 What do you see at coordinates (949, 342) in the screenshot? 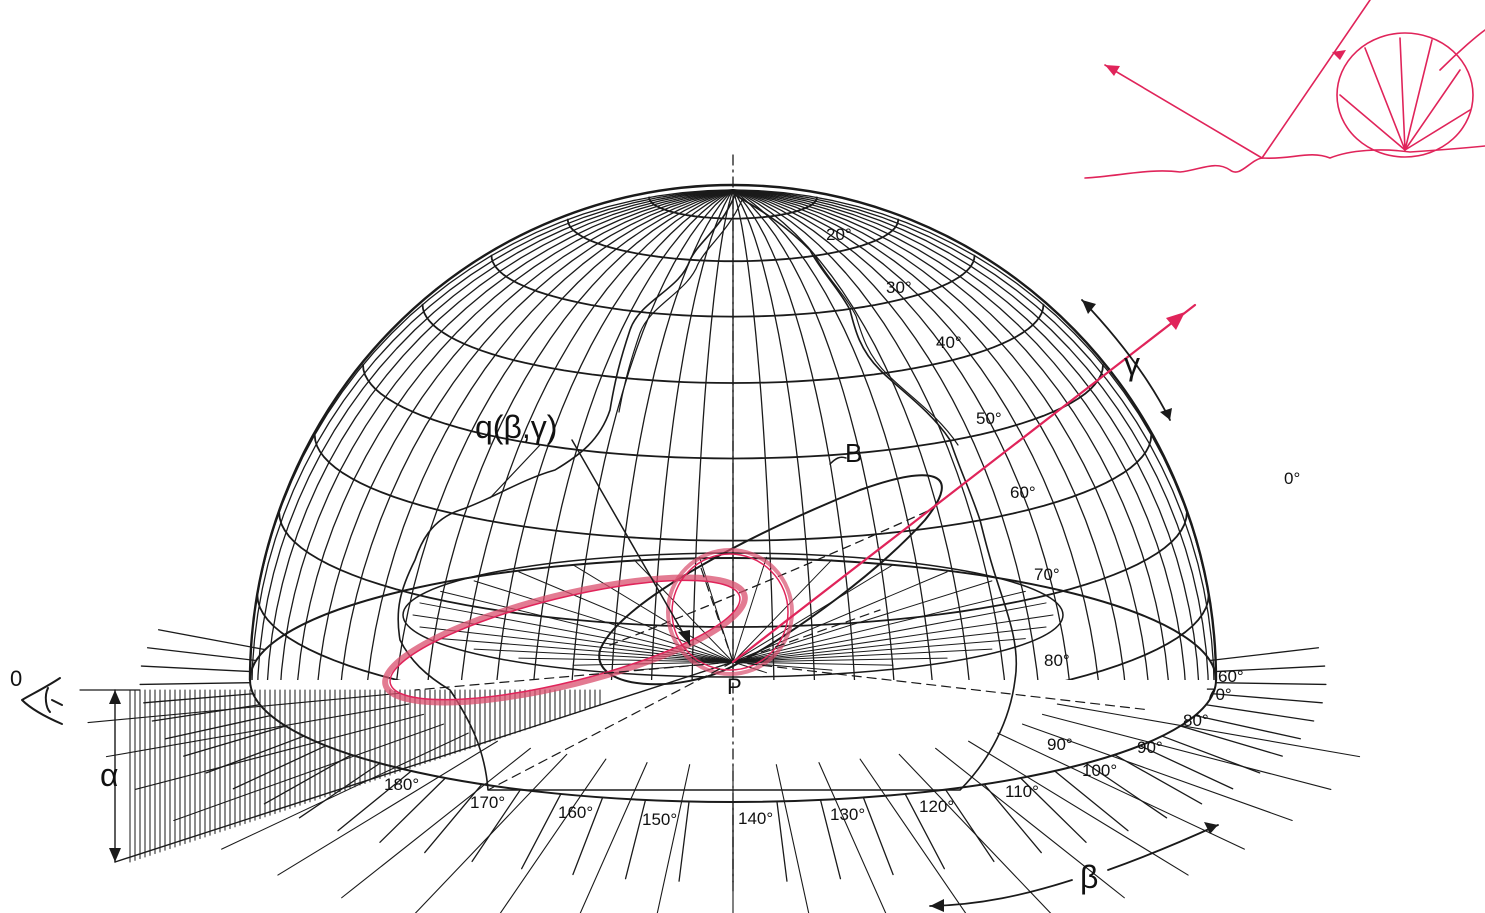
I see `elev-40: 40°` at bounding box center [949, 342].